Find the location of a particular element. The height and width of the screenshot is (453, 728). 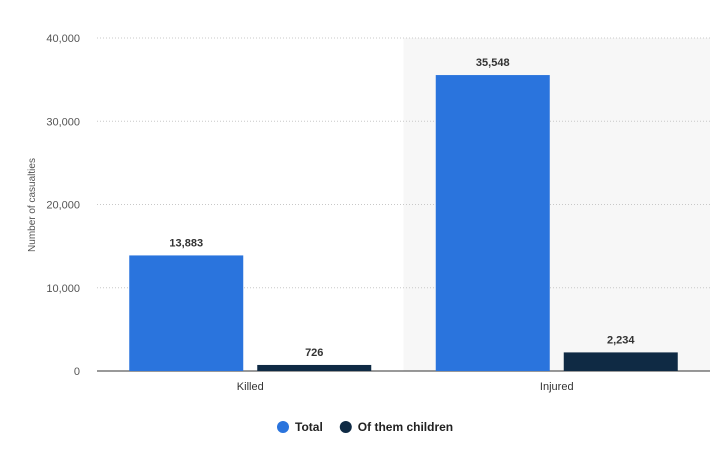

y-tick-label: 10,000 is located at coordinates (63, 289).